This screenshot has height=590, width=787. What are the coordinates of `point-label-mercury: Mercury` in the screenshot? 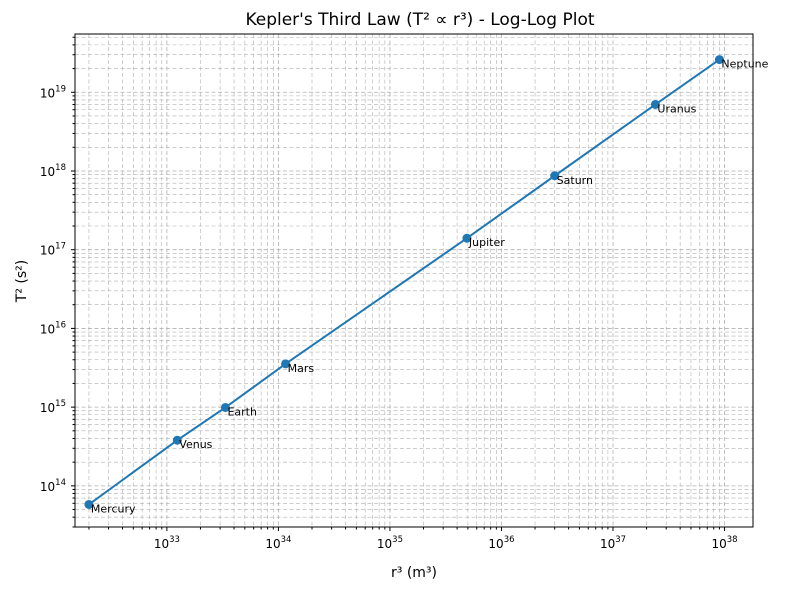 It's located at (113, 508).